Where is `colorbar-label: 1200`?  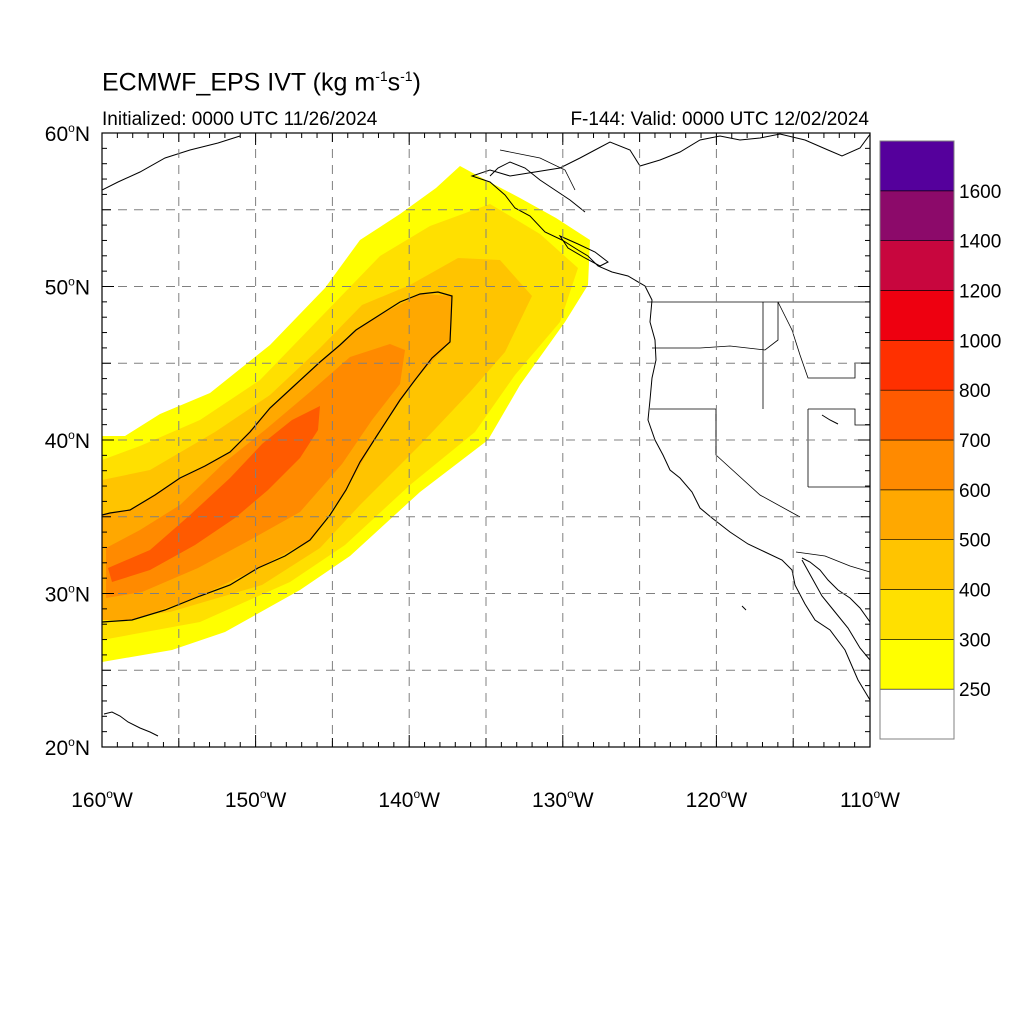 colorbar-label: 1200 is located at coordinates (980, 292).